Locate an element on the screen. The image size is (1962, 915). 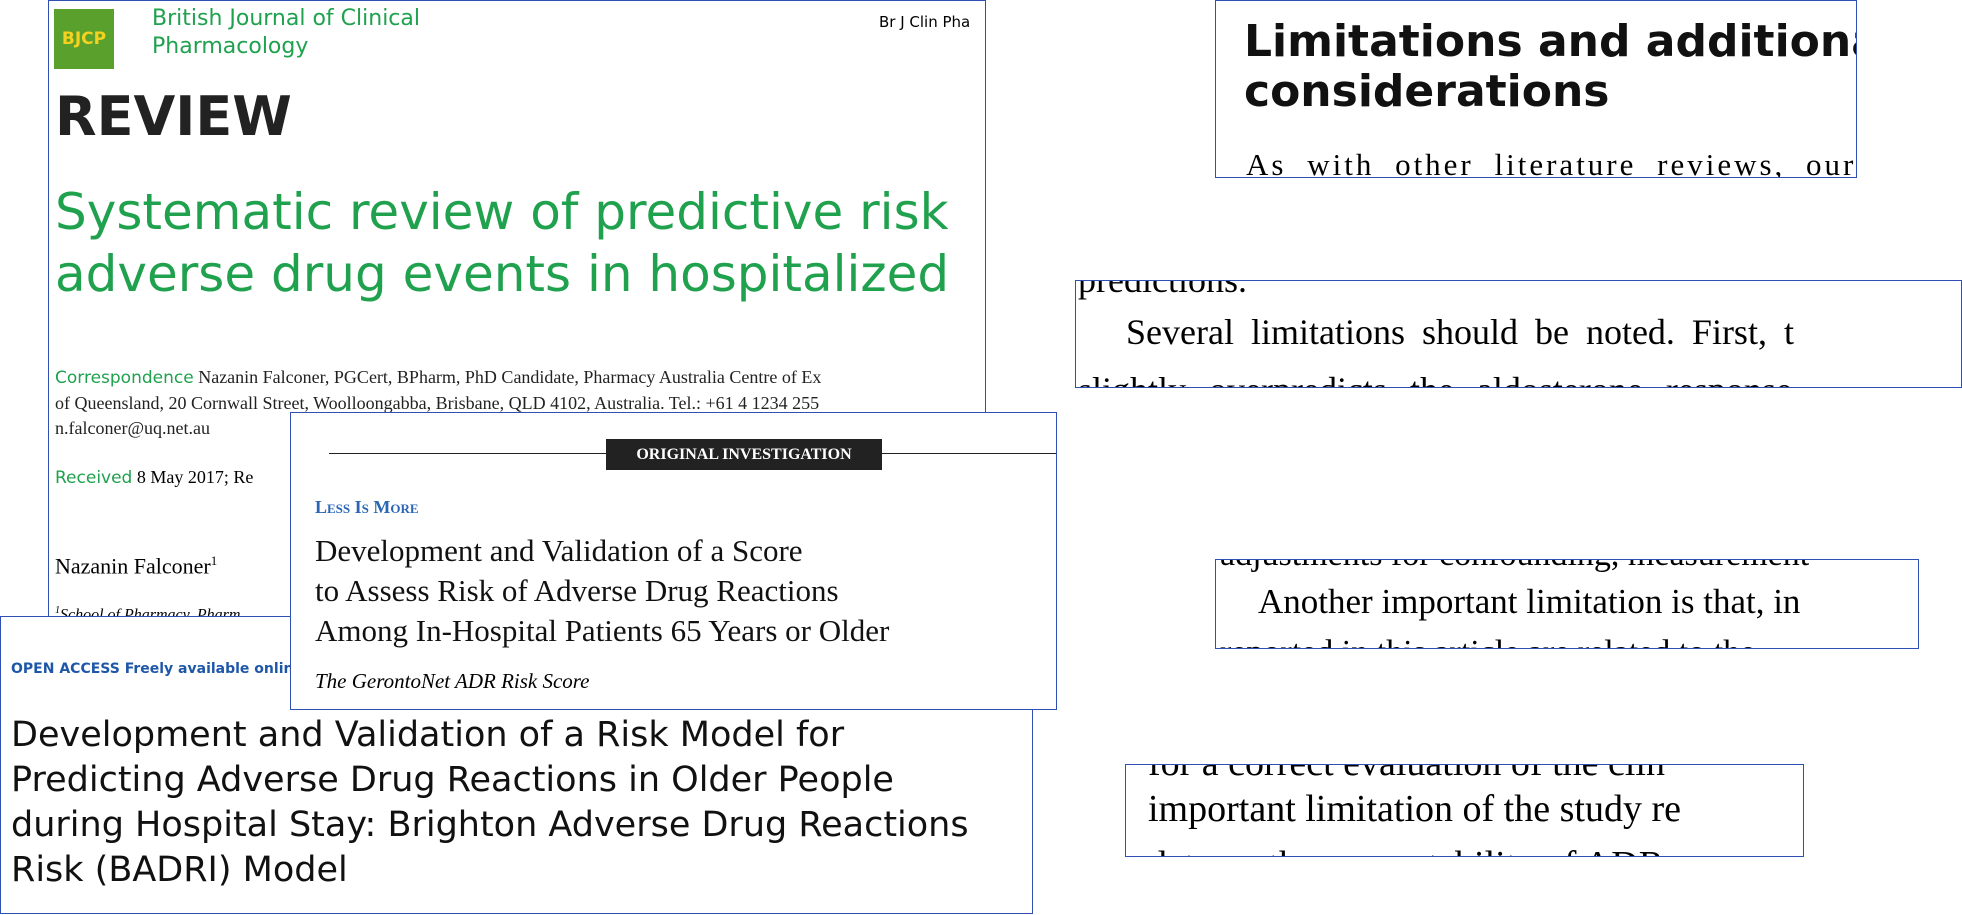
title-line: Development and Validation of a Score is located at coordinates (559, 550).